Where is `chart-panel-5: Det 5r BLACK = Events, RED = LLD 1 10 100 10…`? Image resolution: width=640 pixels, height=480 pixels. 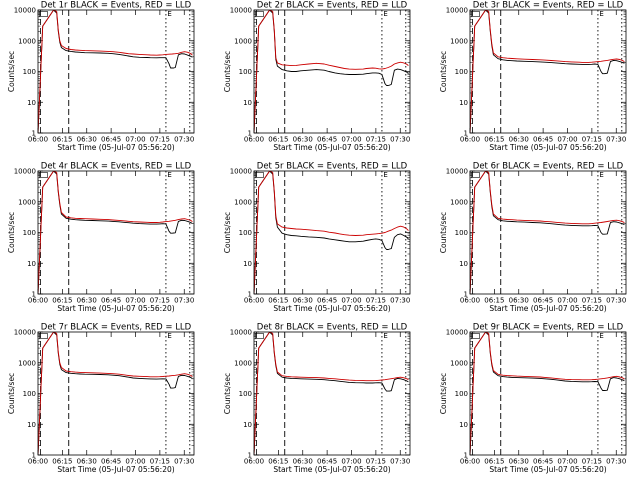 chart-panel-5: Det 5r BLACK = Events, RED = LLD 1 10 100 10… is located at coordinates (317, 237).